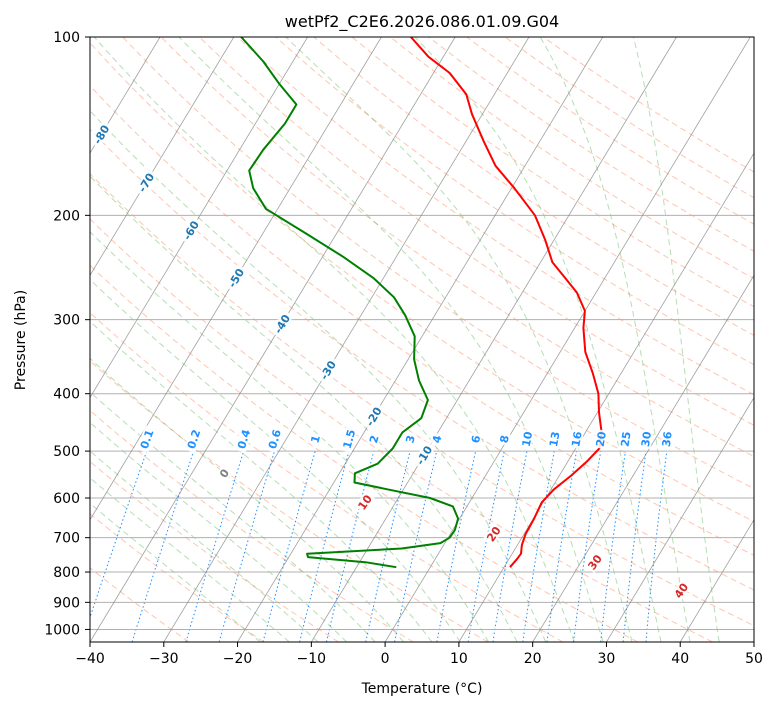 Image resolution: width=775 pixels, height=708 pixels. Describe the element at coordinates (528, 439) in the screenshot. I see `line-label: 10` at that location.